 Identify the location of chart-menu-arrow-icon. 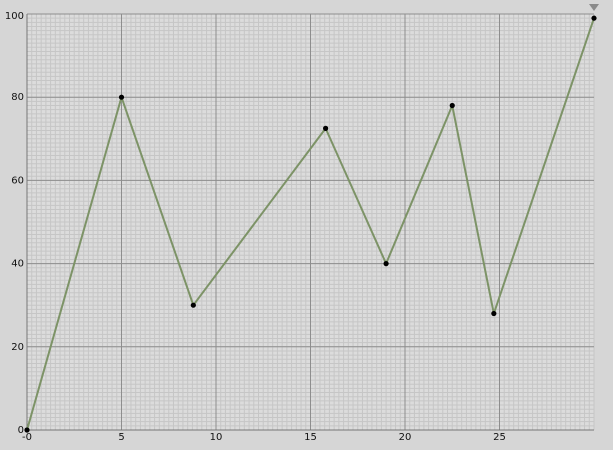
(594, 7).